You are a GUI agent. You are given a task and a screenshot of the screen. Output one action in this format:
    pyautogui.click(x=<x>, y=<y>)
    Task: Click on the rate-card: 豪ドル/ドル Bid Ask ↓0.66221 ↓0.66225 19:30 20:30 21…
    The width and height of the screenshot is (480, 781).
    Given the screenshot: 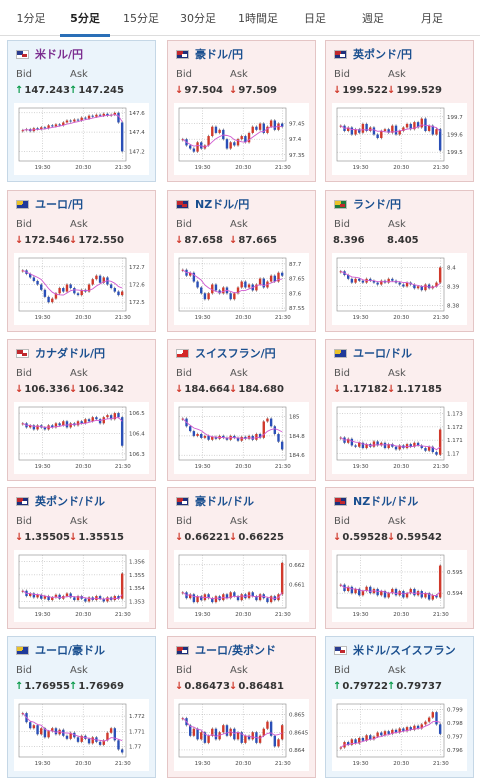 What is the action you would take?
    pyautogui.click(x=241, y=558)
    